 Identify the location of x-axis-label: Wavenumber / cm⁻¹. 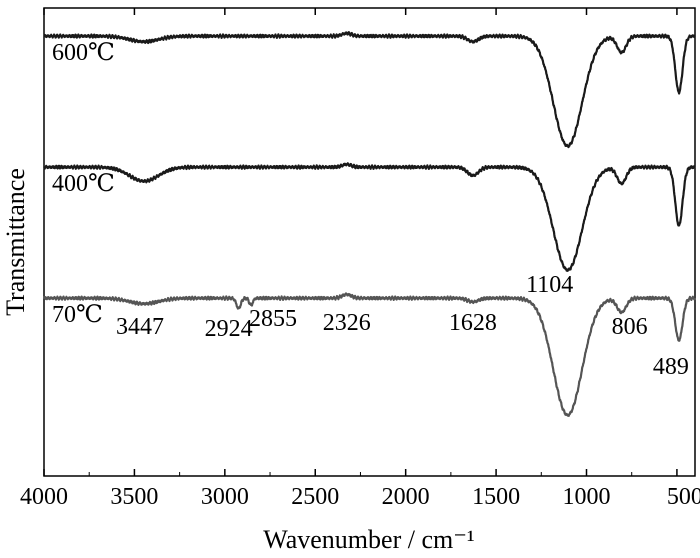
(368, 539).